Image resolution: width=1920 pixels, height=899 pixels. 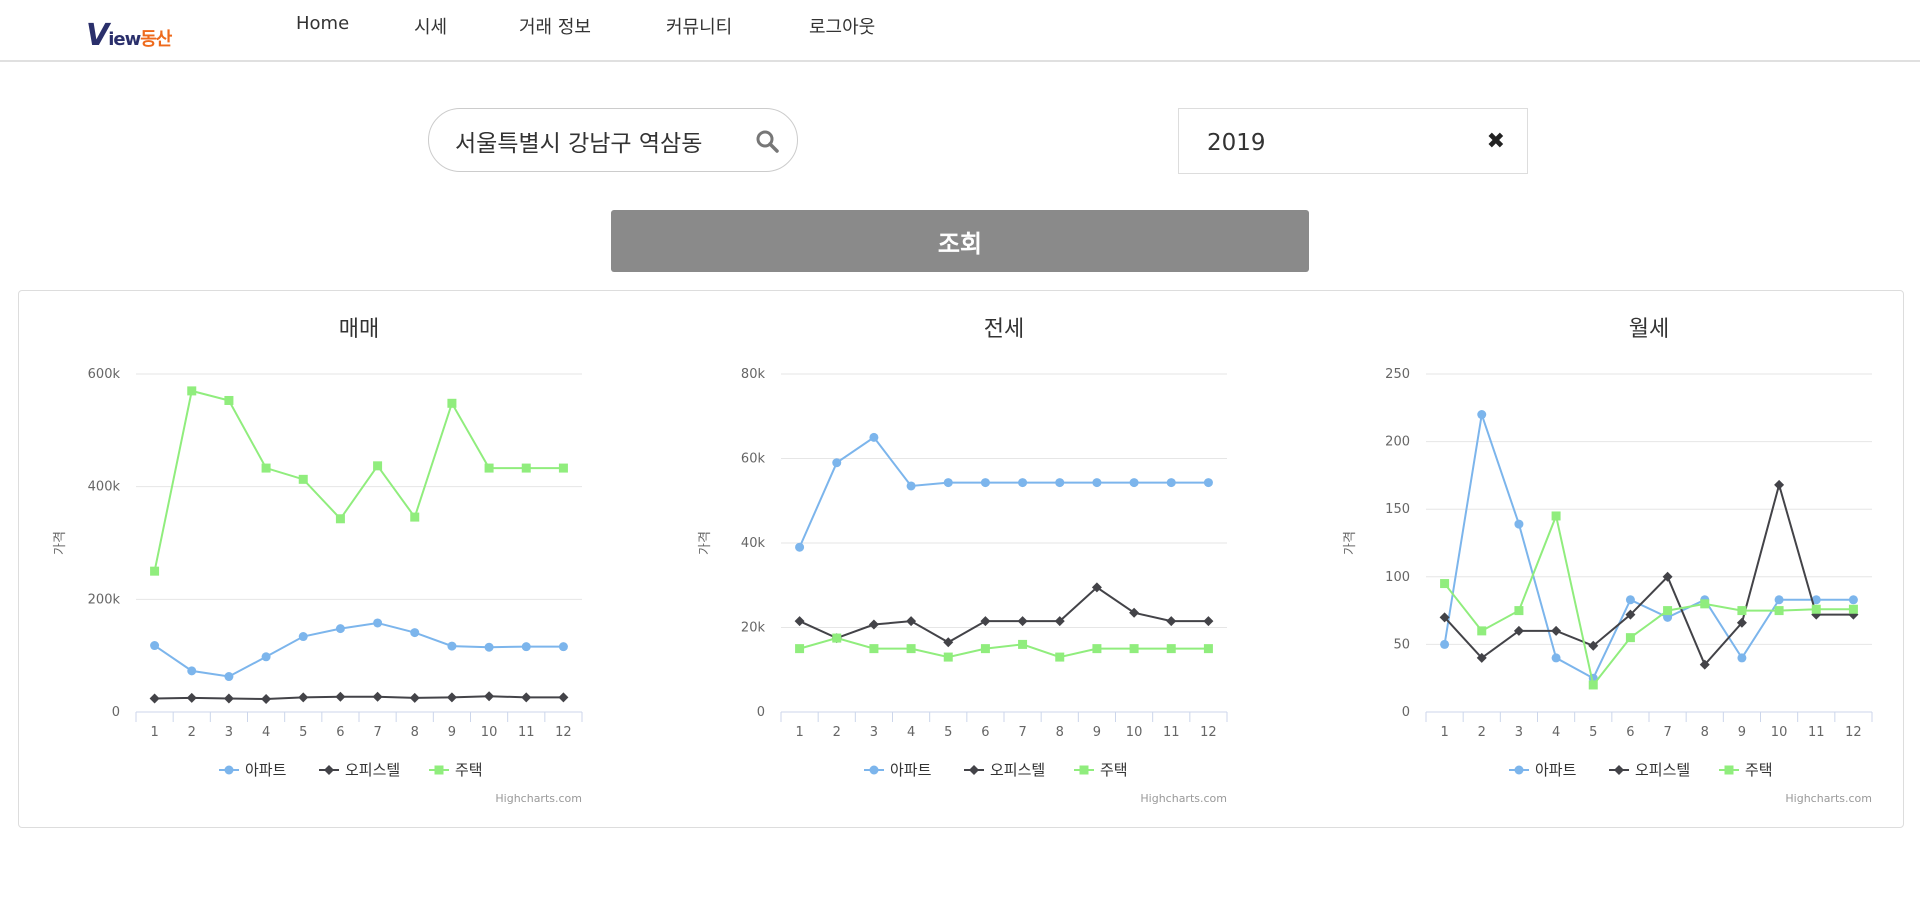 I want to click on chart-jeonse-legend-item: 주택, so click(x=1101, y=770).